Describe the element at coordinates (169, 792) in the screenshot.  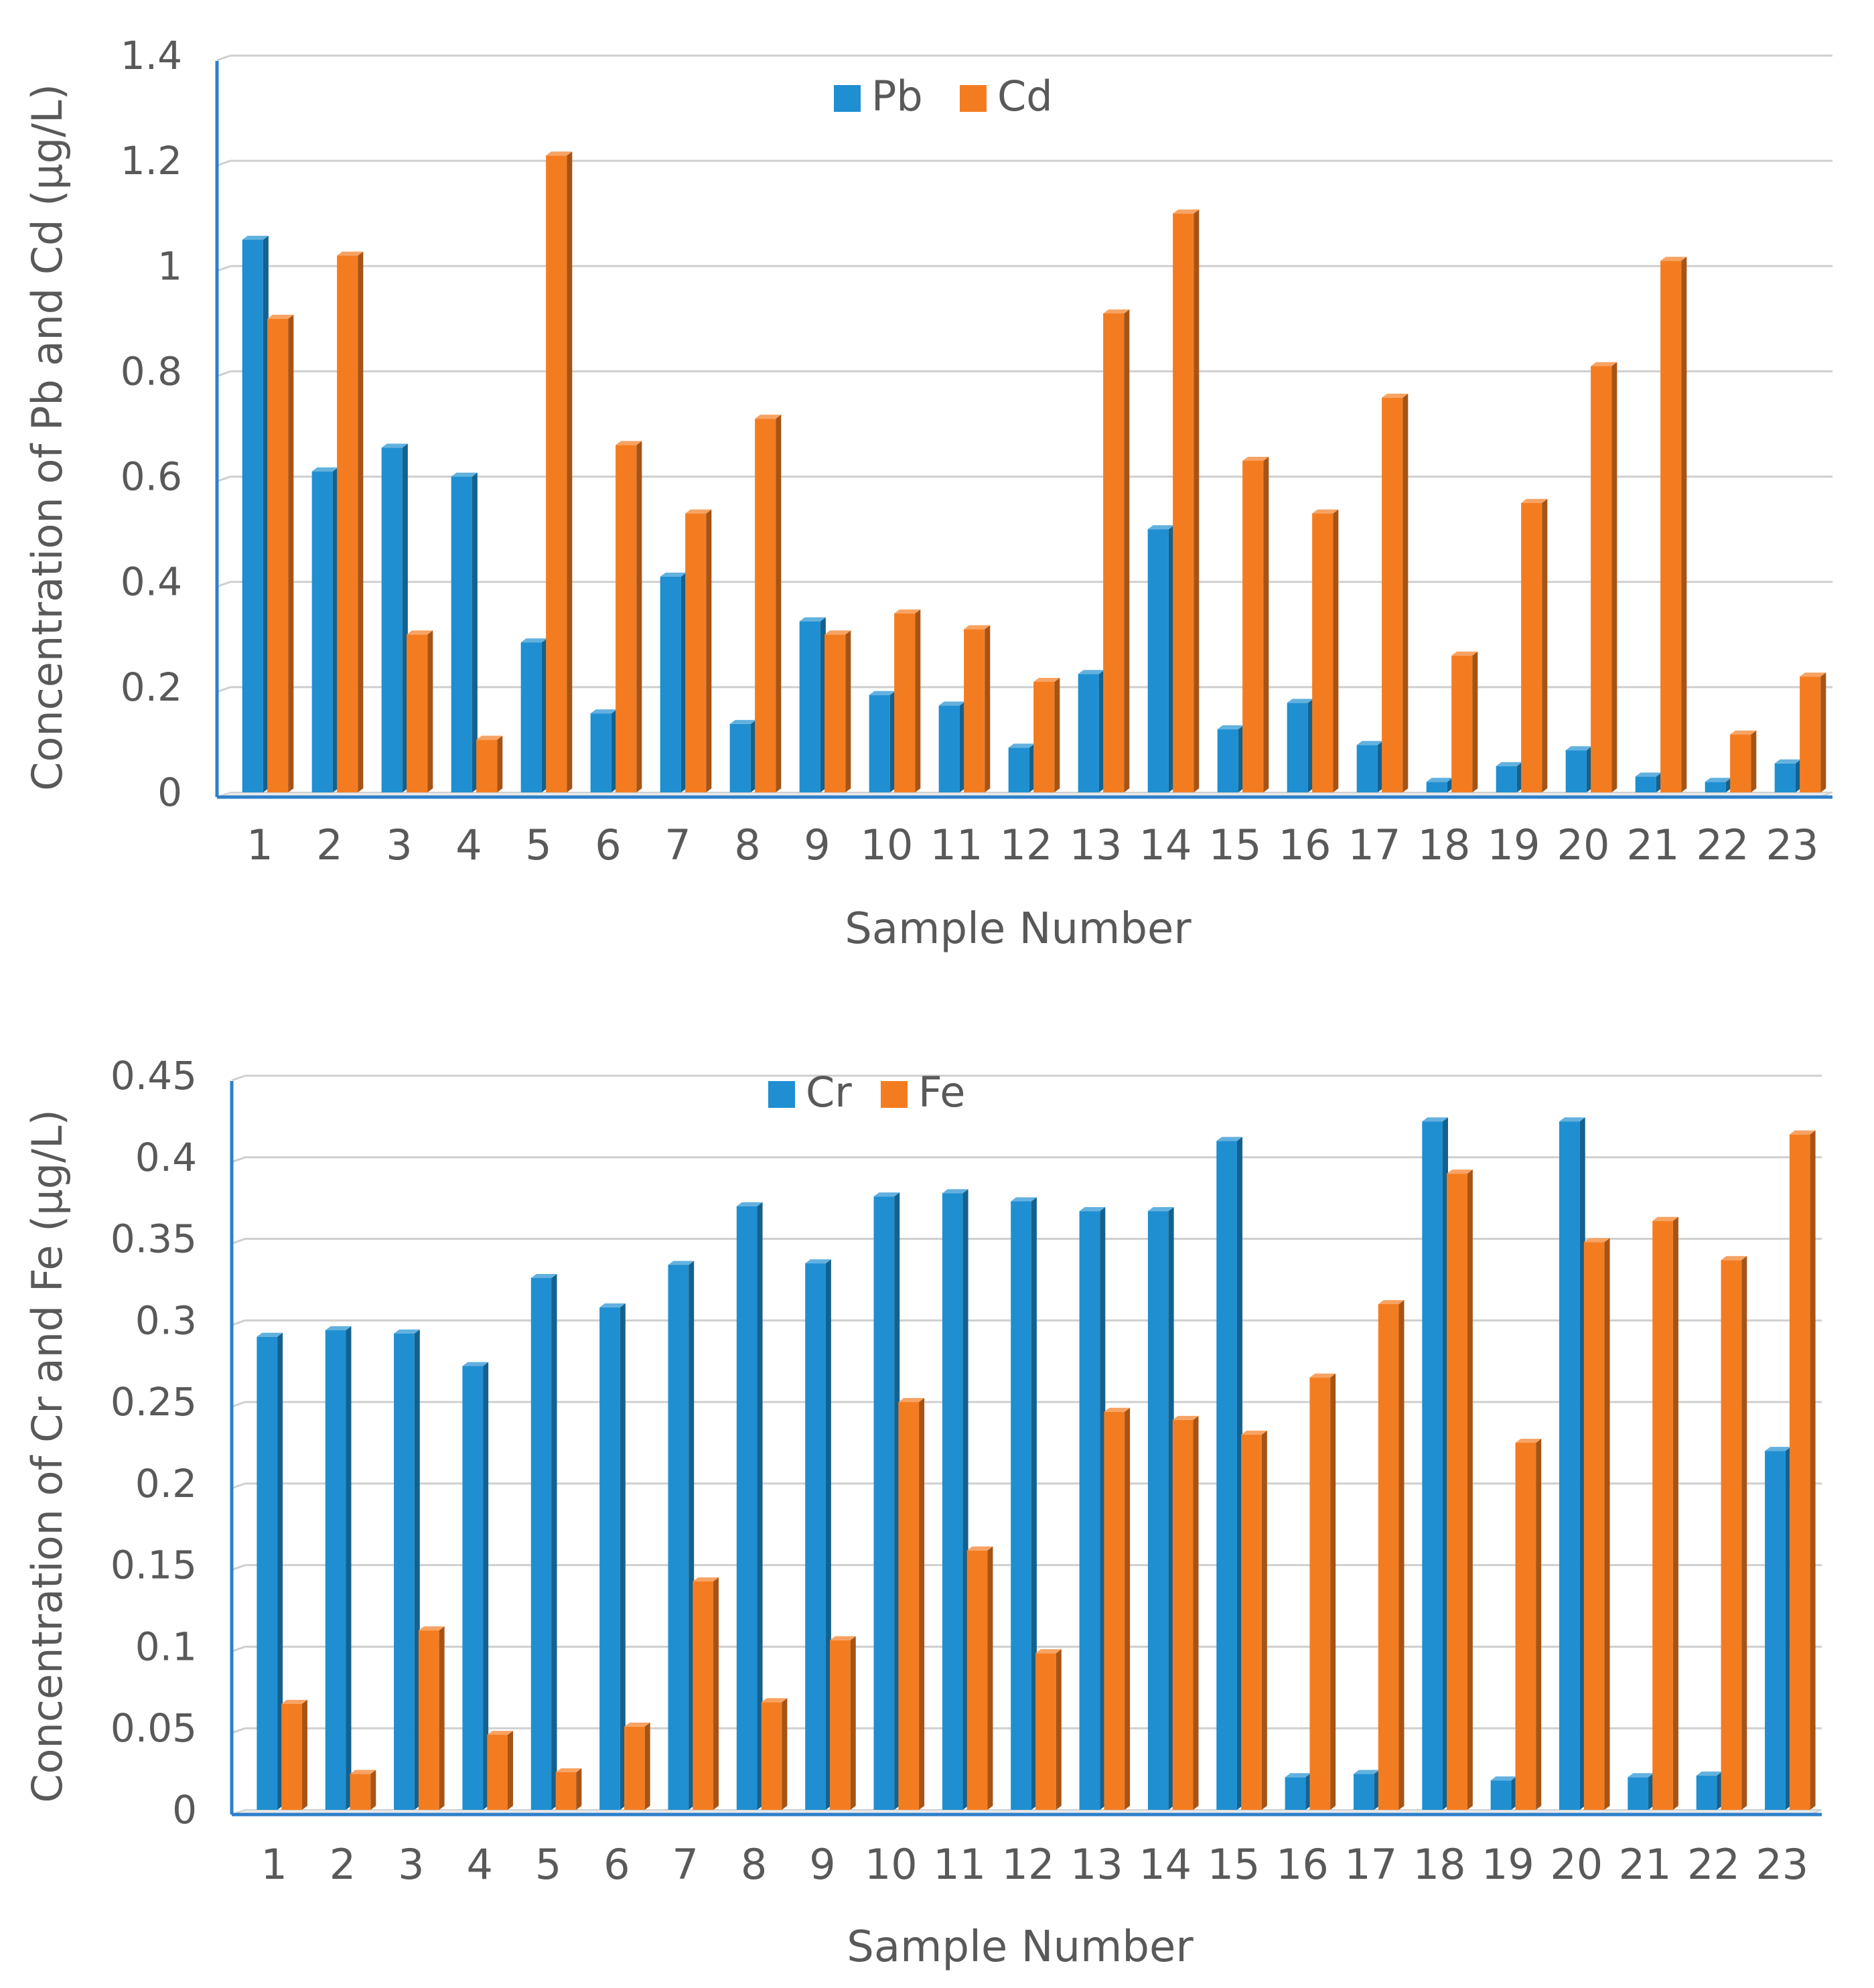
I see `y-tick-label: 0` at that location.